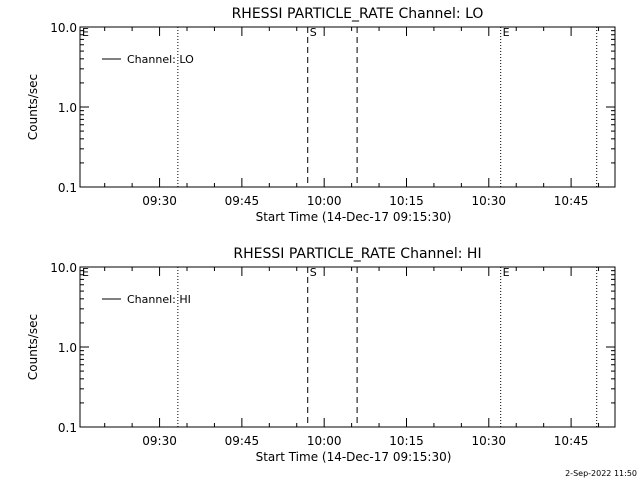 The width and height of the screenshot is (640, 480). Describe the element at coordinates (357, 254) in the screenshot. I see `chart-title: RHESSI PARTICLE_RATE Channel: HI` at that location.